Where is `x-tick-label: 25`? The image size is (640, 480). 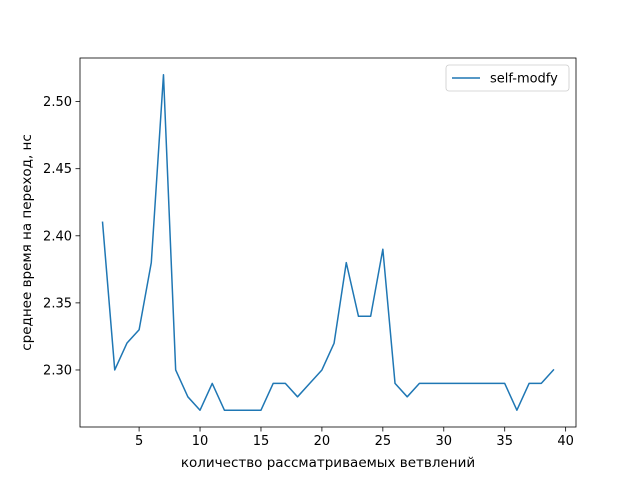 x-tick-label: 25 is located at coordinates (383, 441).